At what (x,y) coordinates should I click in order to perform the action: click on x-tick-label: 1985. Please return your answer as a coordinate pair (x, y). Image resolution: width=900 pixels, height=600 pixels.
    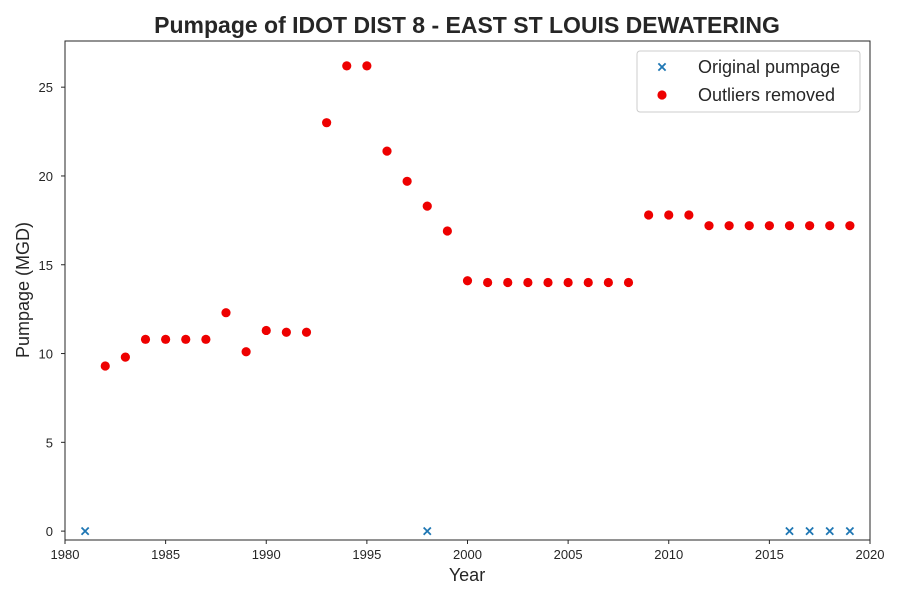
    Looking at the image, I should click on (165, 554).